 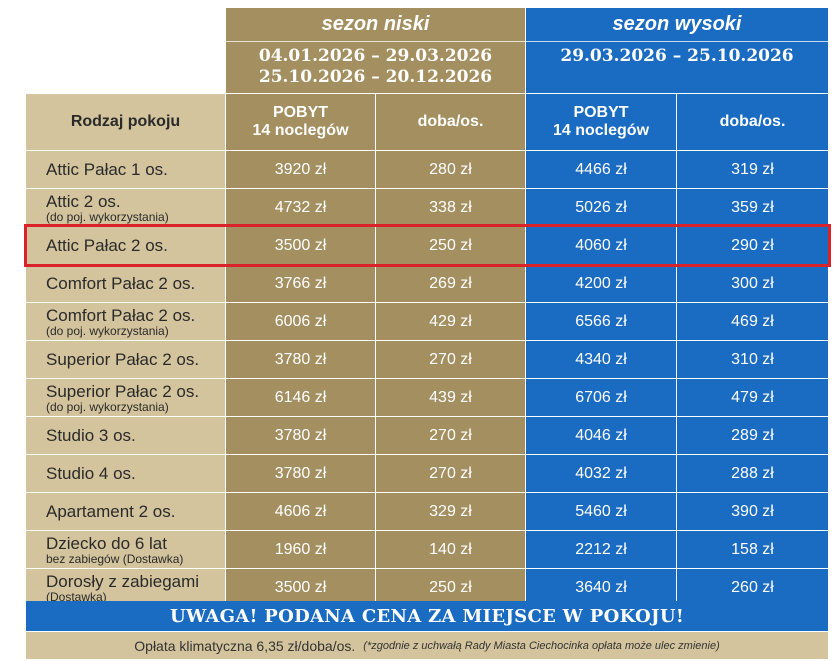 What do you see at coordinates (107, 245) in the screenshot?
I see `room-name: Attic Pałac 2 os.` at bounding box center [107, 245].